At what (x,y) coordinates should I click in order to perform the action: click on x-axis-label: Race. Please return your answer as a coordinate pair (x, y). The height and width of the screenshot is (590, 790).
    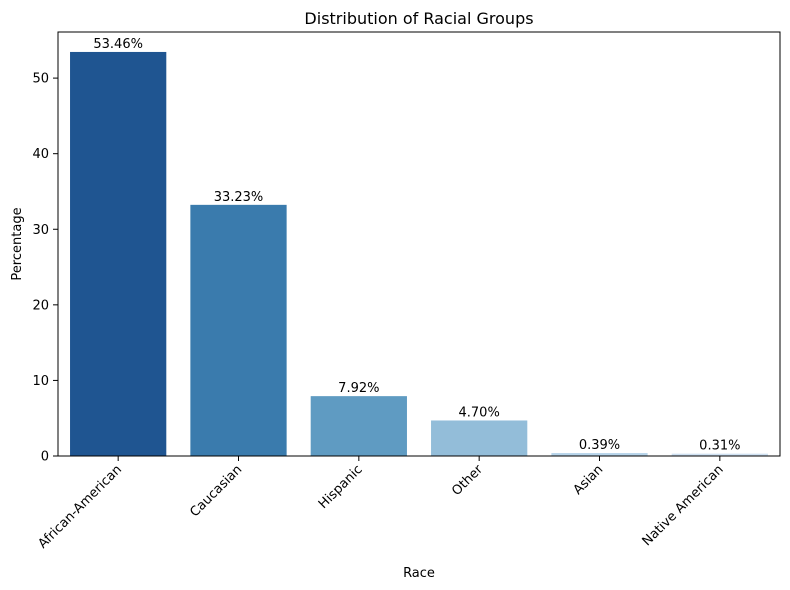
    Looking at the image, I should click on (419, 573).